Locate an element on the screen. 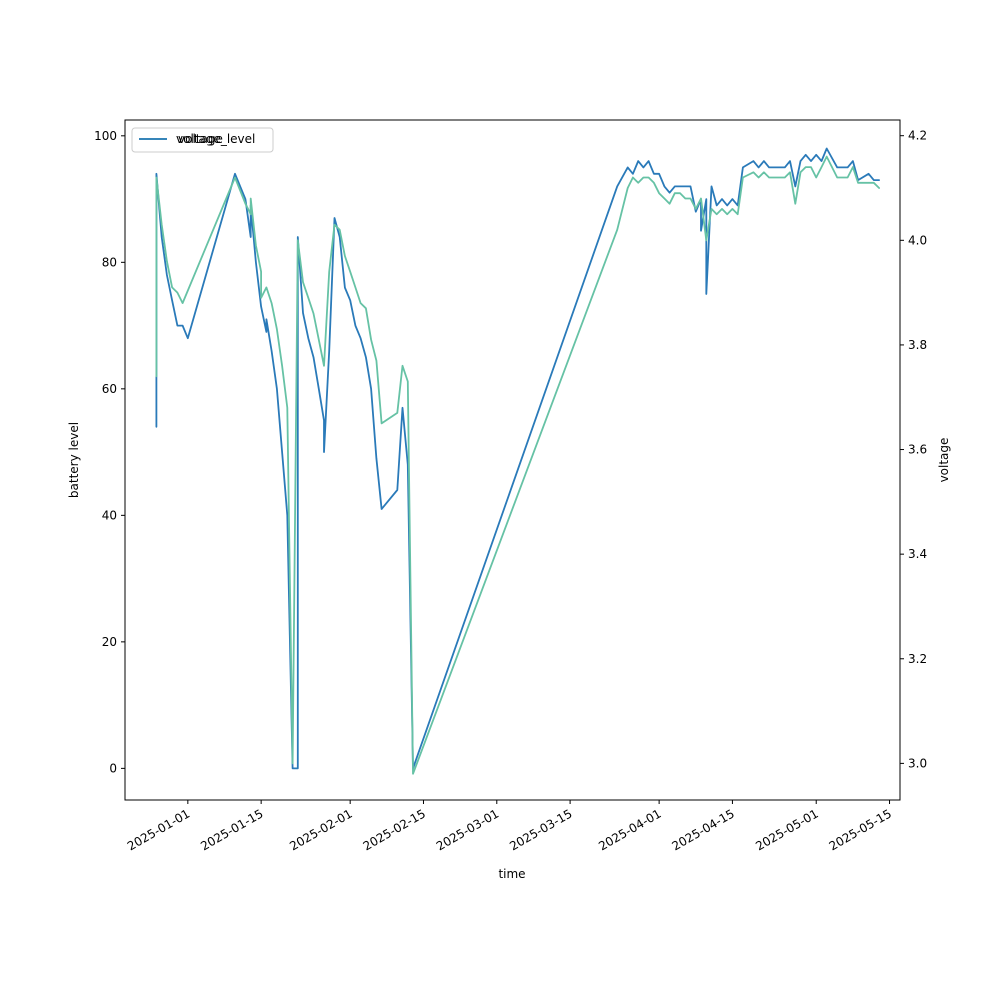 Image resolution: width=1000 pixels, height=1004 pixels. right-y-tick-label: 3.4 is located at coordinates (917, 554).